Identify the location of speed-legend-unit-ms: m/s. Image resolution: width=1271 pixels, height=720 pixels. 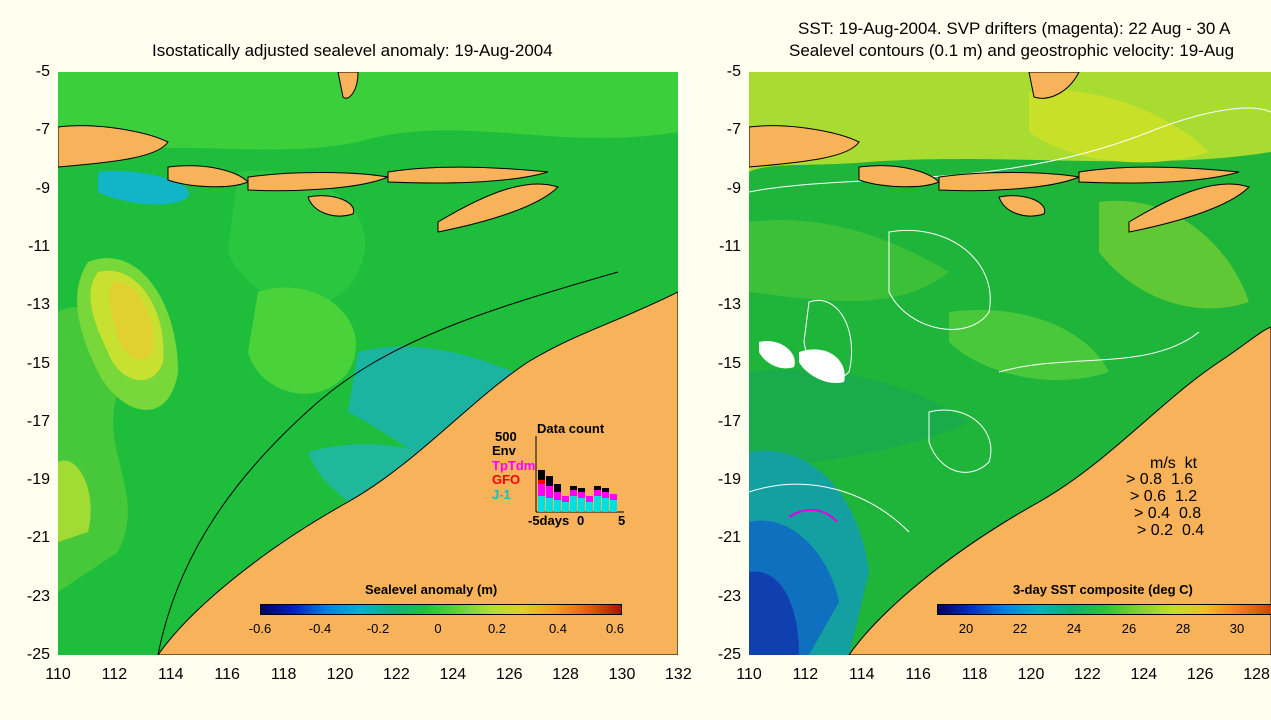
(1163, 463).